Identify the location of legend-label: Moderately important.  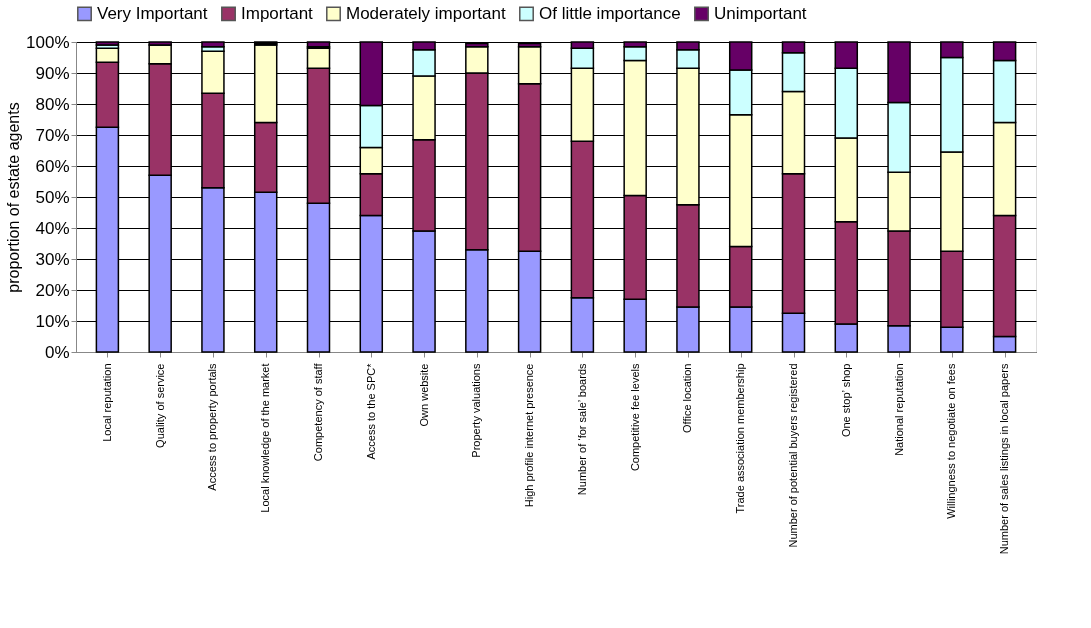
(426, 13).